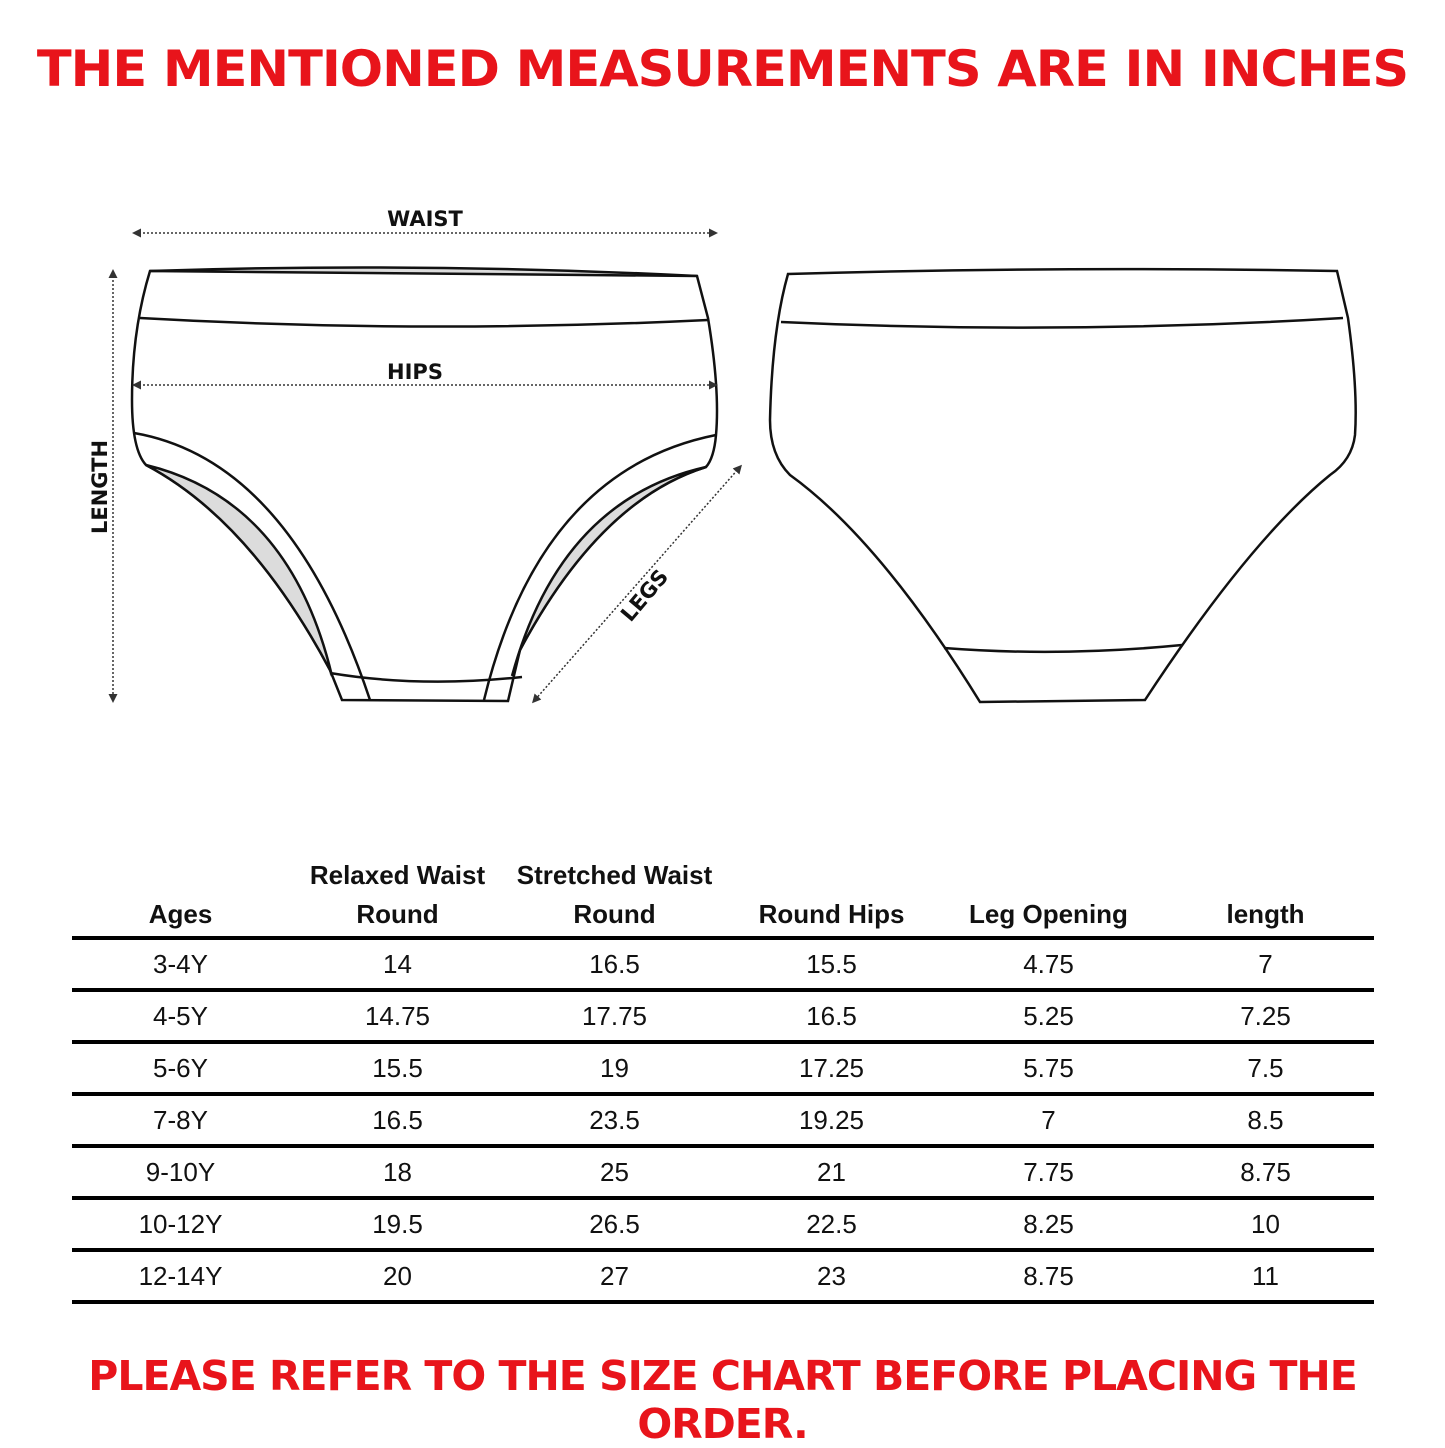 The width and height of the screenshot is (1445, 1448). I want to click on table-cell: 14.75, so click(397, 1017).